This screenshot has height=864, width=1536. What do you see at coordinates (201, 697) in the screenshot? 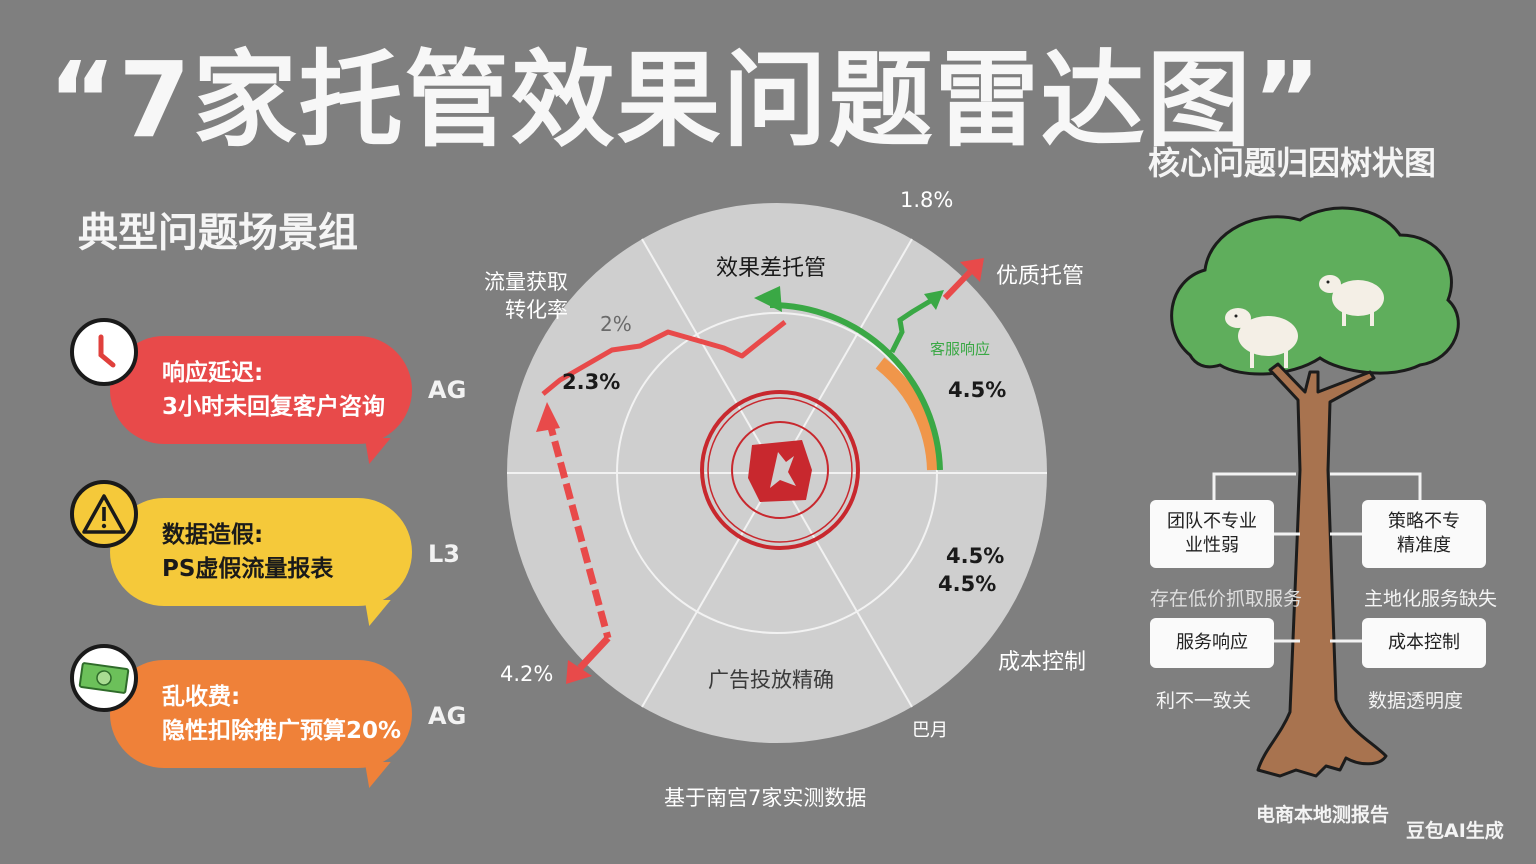
I see `scenario-title: 乱收费:` at bounding box center [201, 697].